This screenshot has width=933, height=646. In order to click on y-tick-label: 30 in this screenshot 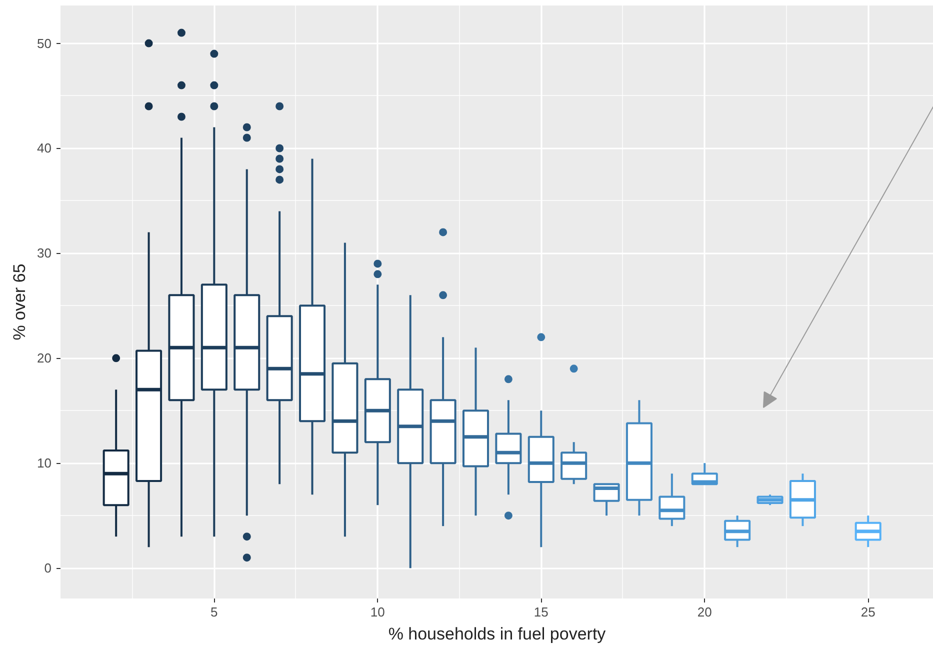, I will do `click(44, 253)`.